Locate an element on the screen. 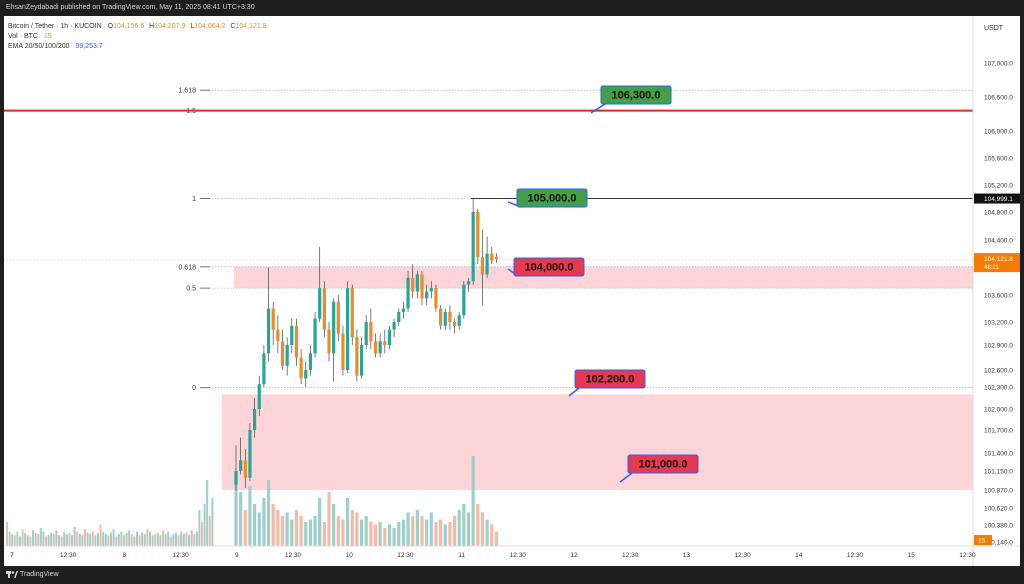 The image size is (1024, 584). x-tick-label: 10 is located at coordinates (350, 555).